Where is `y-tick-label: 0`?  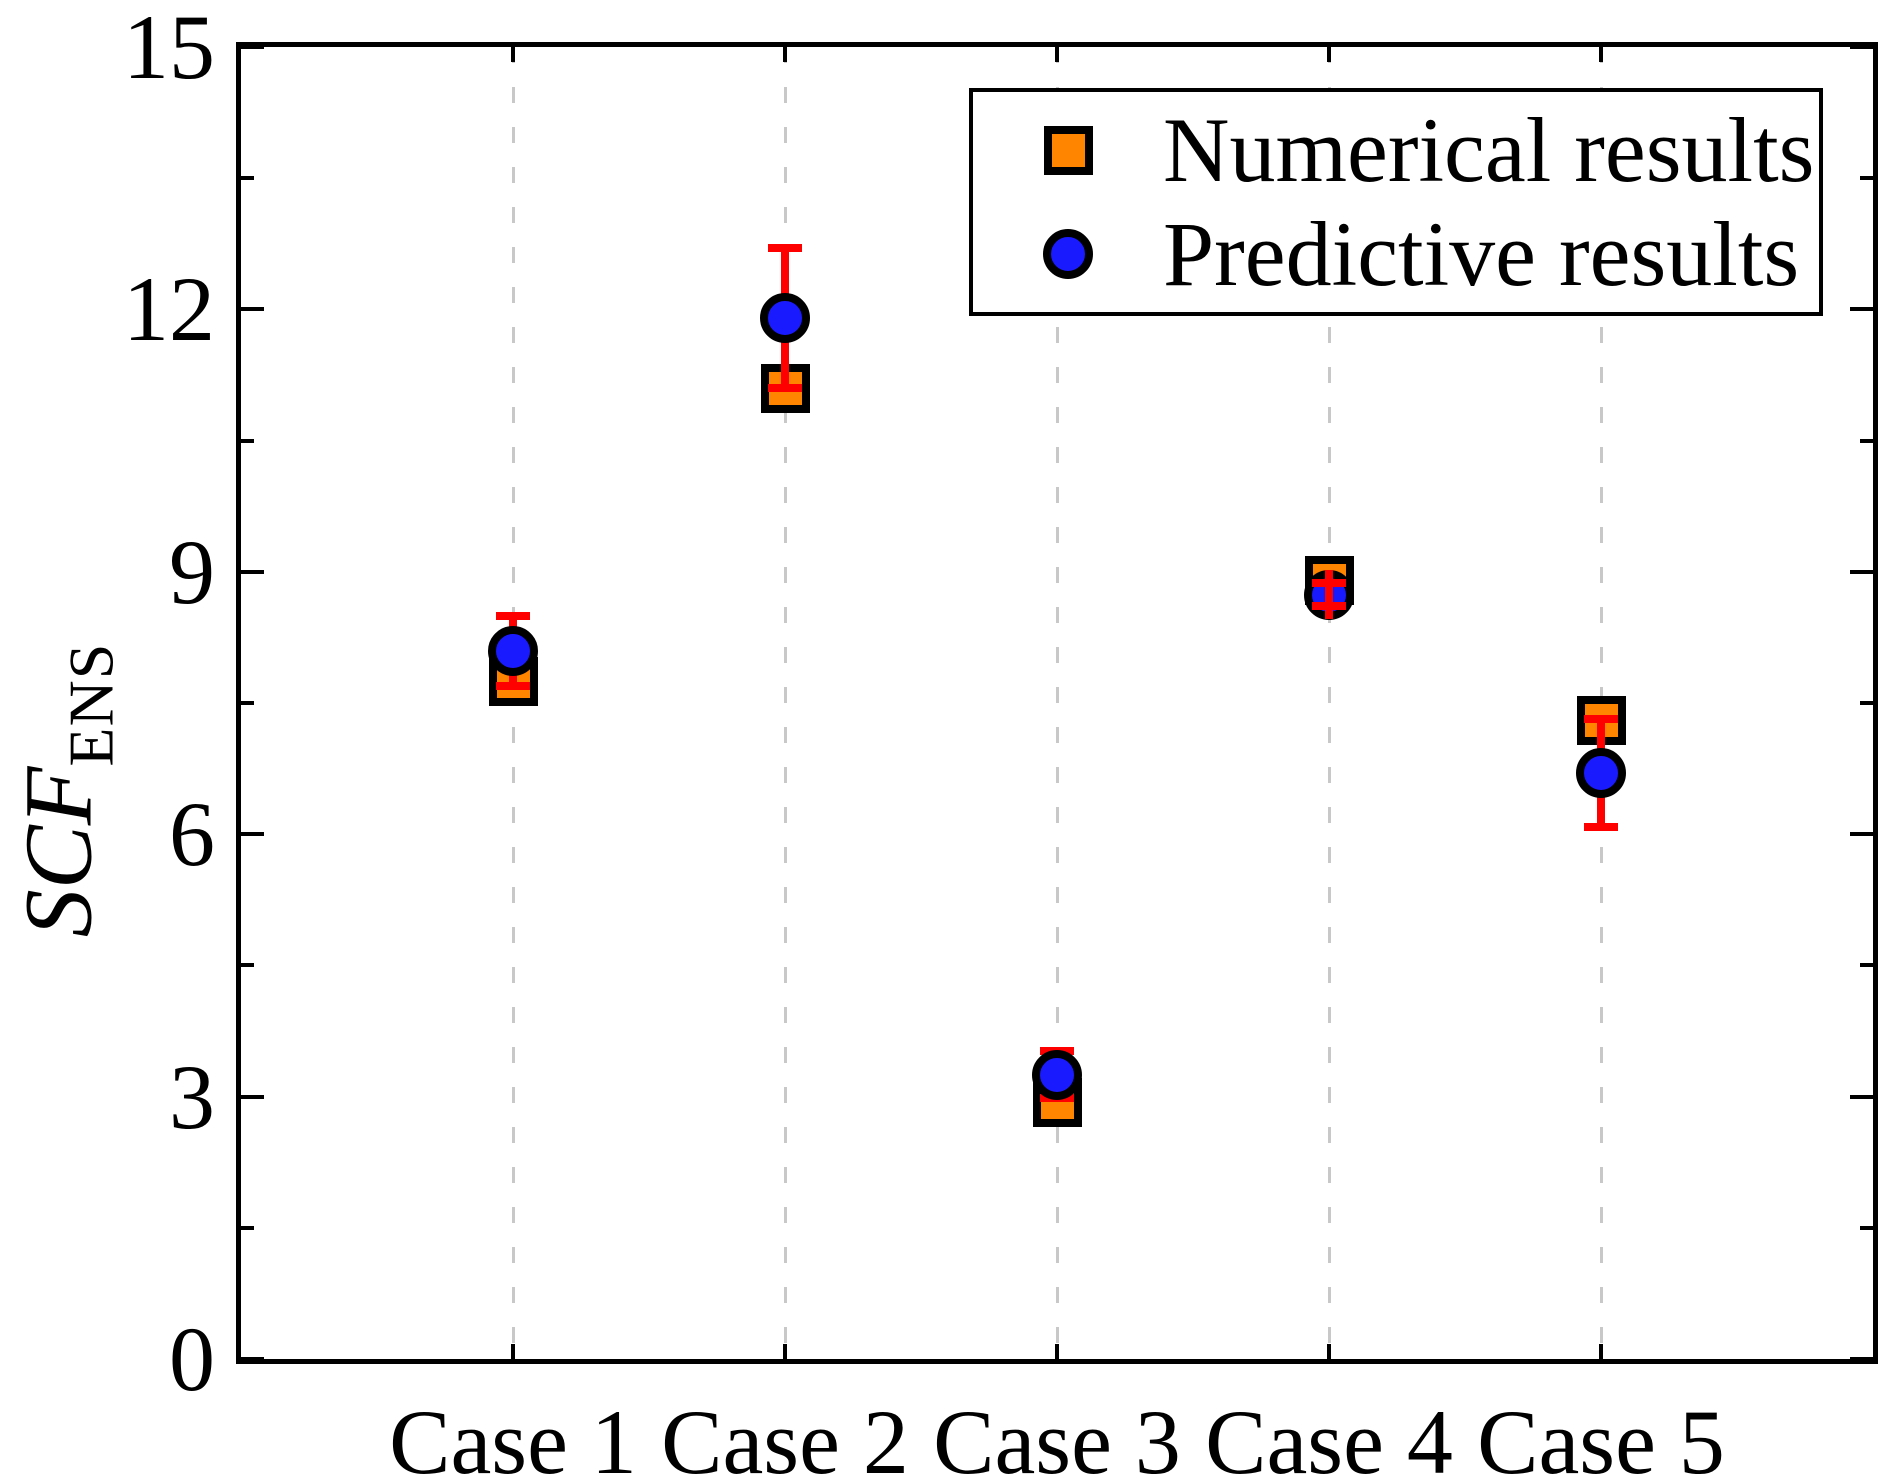
y-tick-label: 0 is located at coordinates (192, 1359).